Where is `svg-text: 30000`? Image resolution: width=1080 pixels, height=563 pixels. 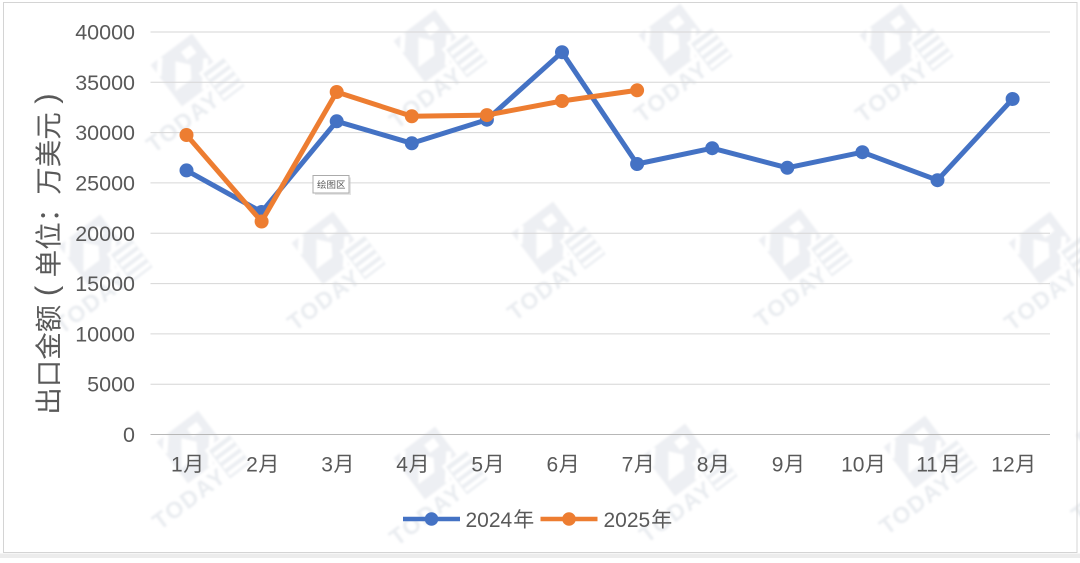 svg-text: 30000 is located at coordinates (105, 133).